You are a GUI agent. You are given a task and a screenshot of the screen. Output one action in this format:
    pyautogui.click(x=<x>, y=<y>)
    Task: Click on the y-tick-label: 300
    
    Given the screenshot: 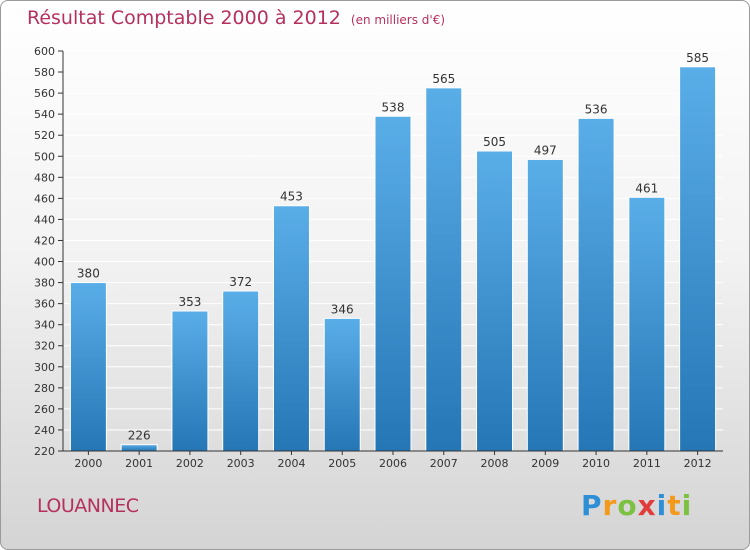 What is the action you would take?
    pyautogui.click(x=44, y=367)
    